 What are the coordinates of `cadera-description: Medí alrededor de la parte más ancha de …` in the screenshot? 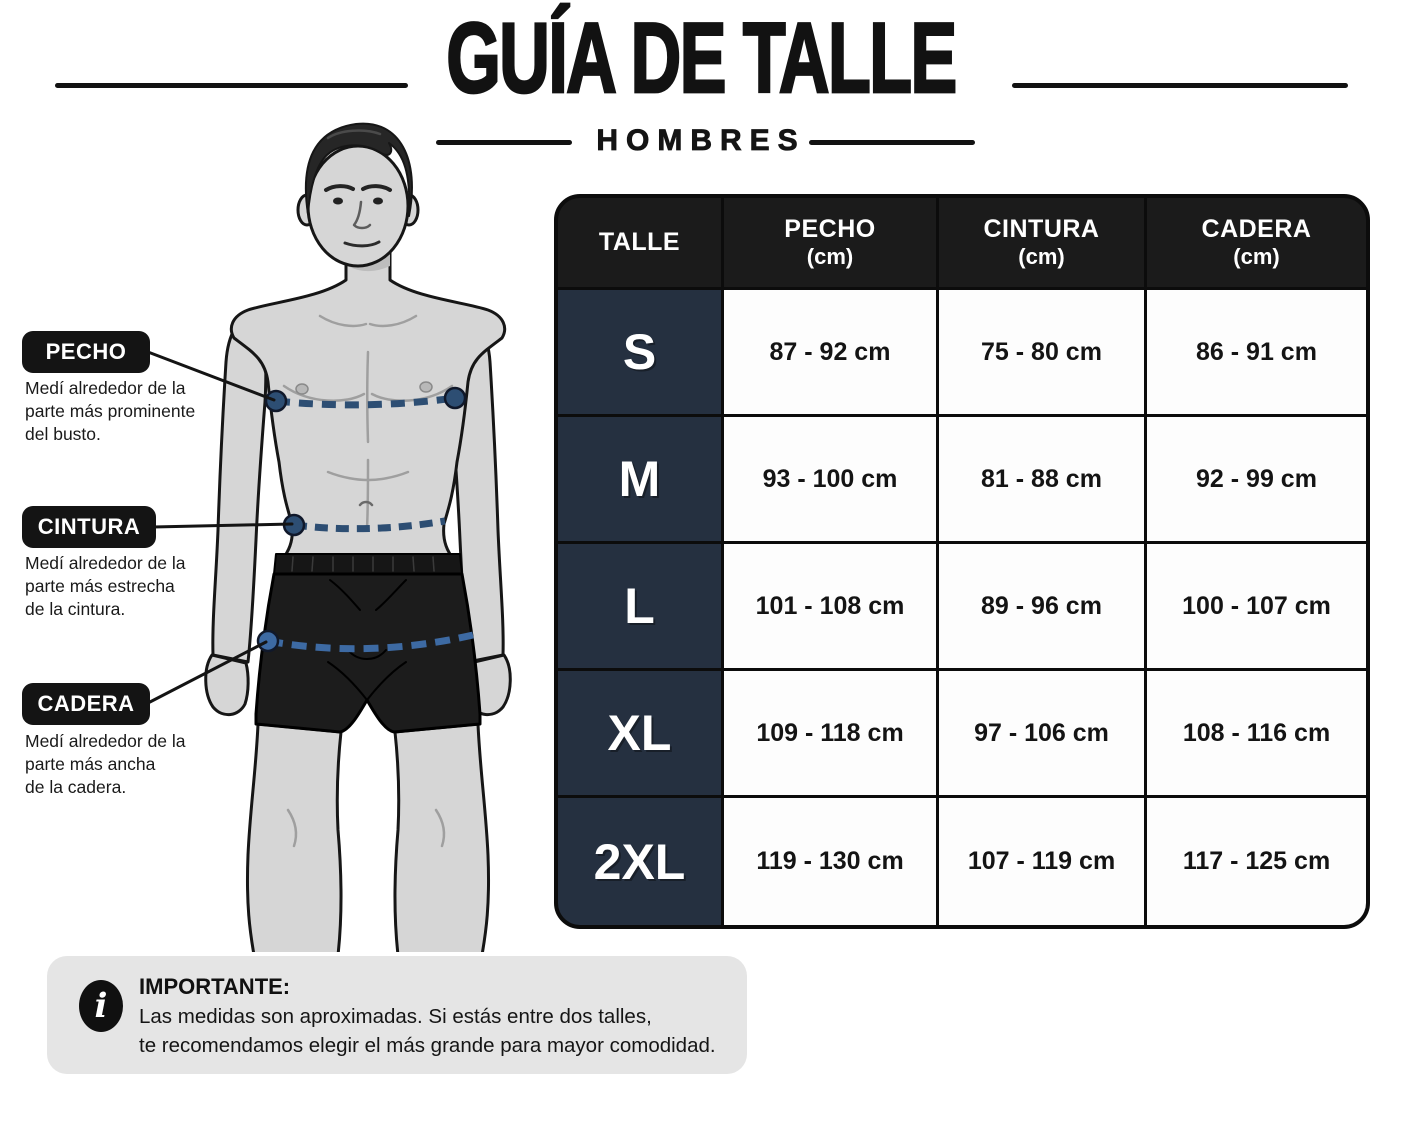 It's located at (105, 764).